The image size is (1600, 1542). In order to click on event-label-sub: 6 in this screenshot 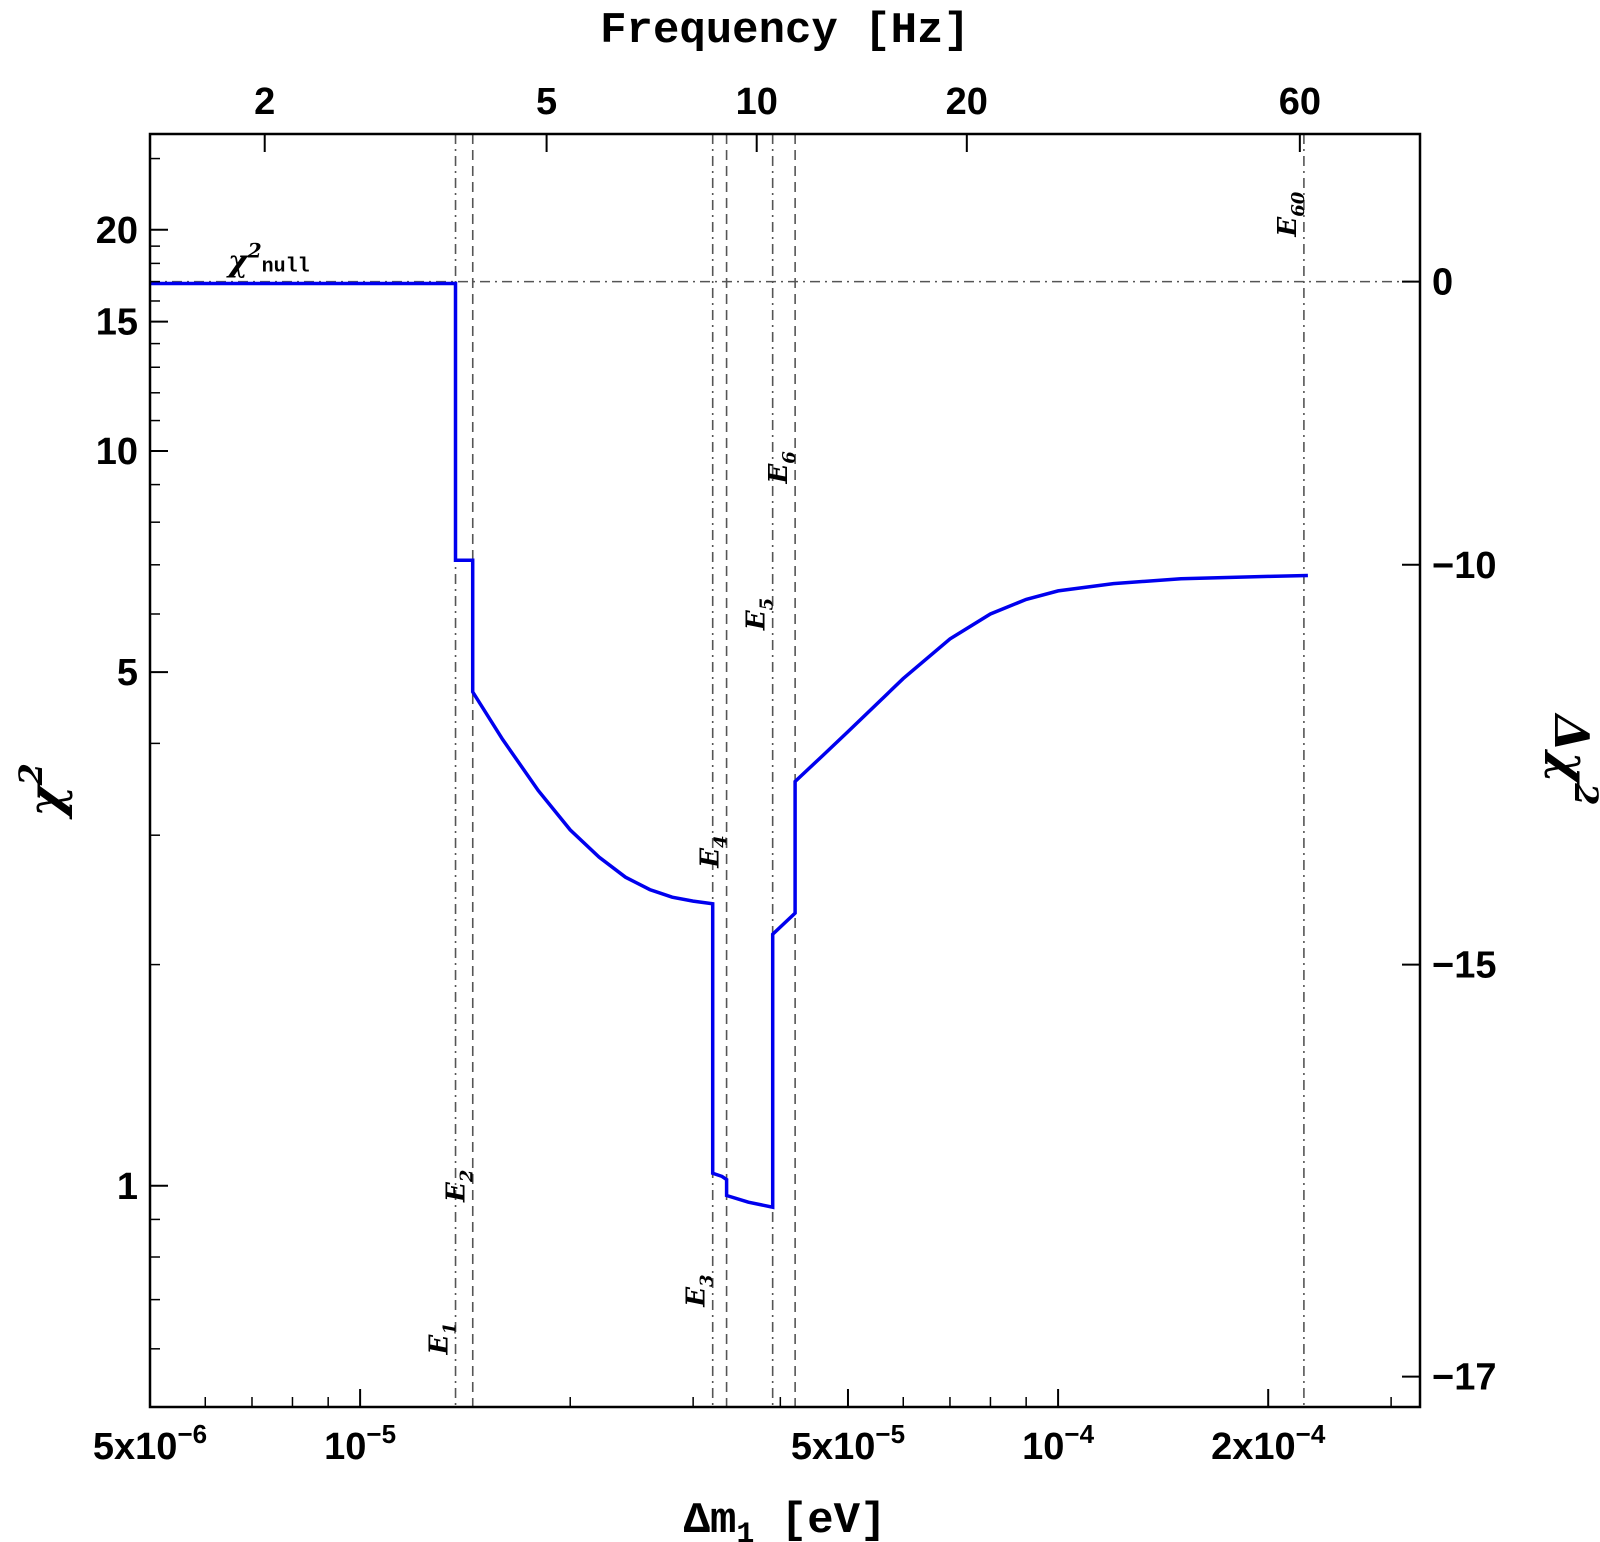, I will do `click(789, 457)`.